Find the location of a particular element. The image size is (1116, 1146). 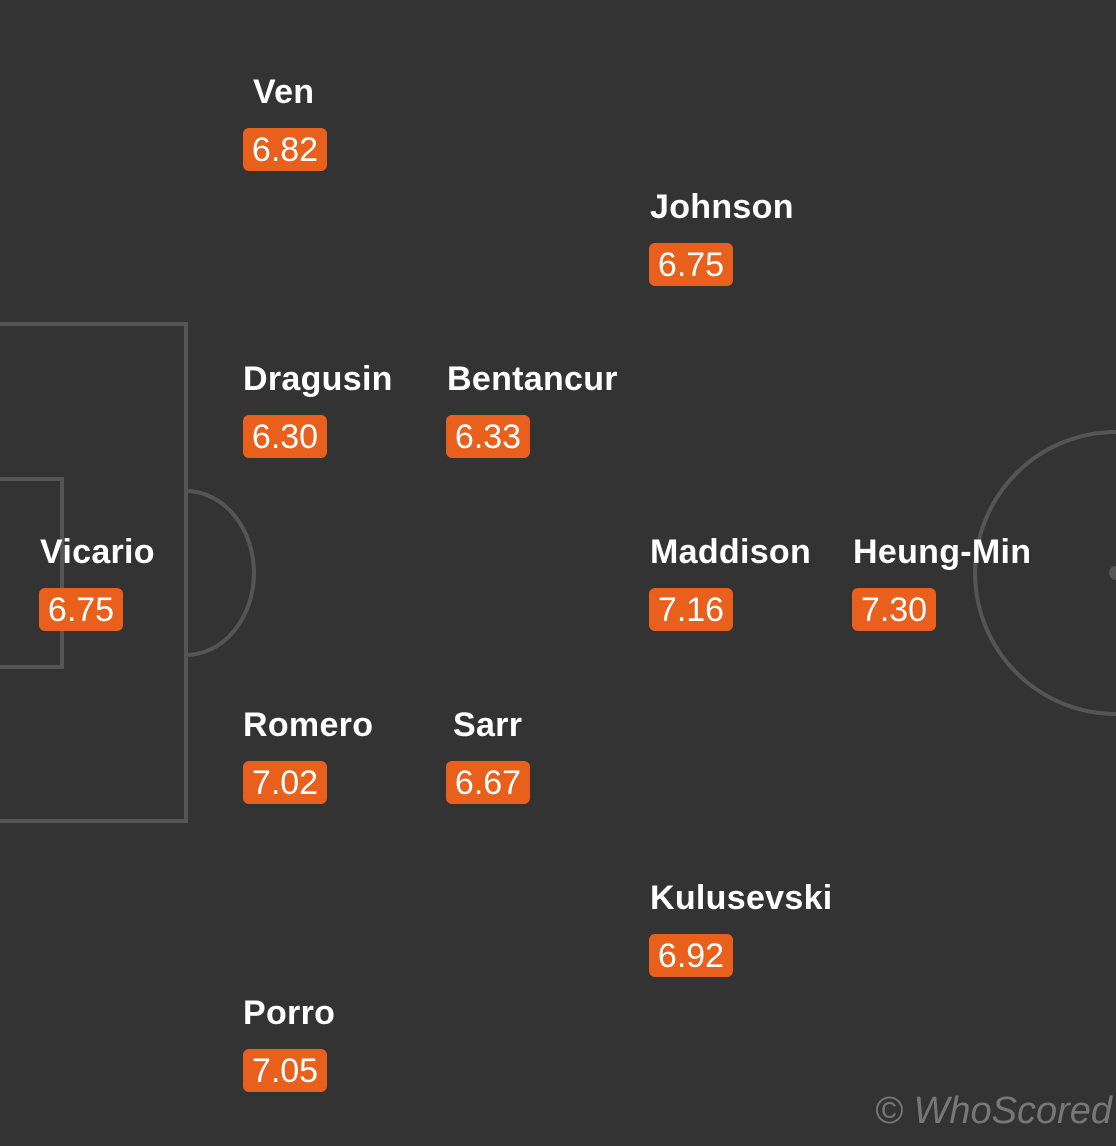

rating-badge: 6.82 is located at coordinates (285, 149).